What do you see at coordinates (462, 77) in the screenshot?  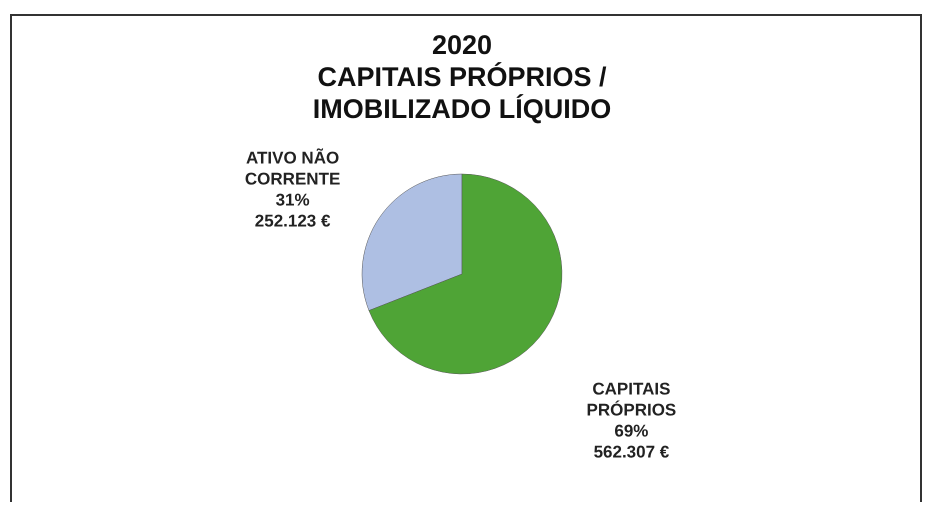 I see `chart-title: 2020 CAPITAIS PRÓPRIOS / IMOBILIZADO LÍQUIDO` at bounding box center [462, 77].